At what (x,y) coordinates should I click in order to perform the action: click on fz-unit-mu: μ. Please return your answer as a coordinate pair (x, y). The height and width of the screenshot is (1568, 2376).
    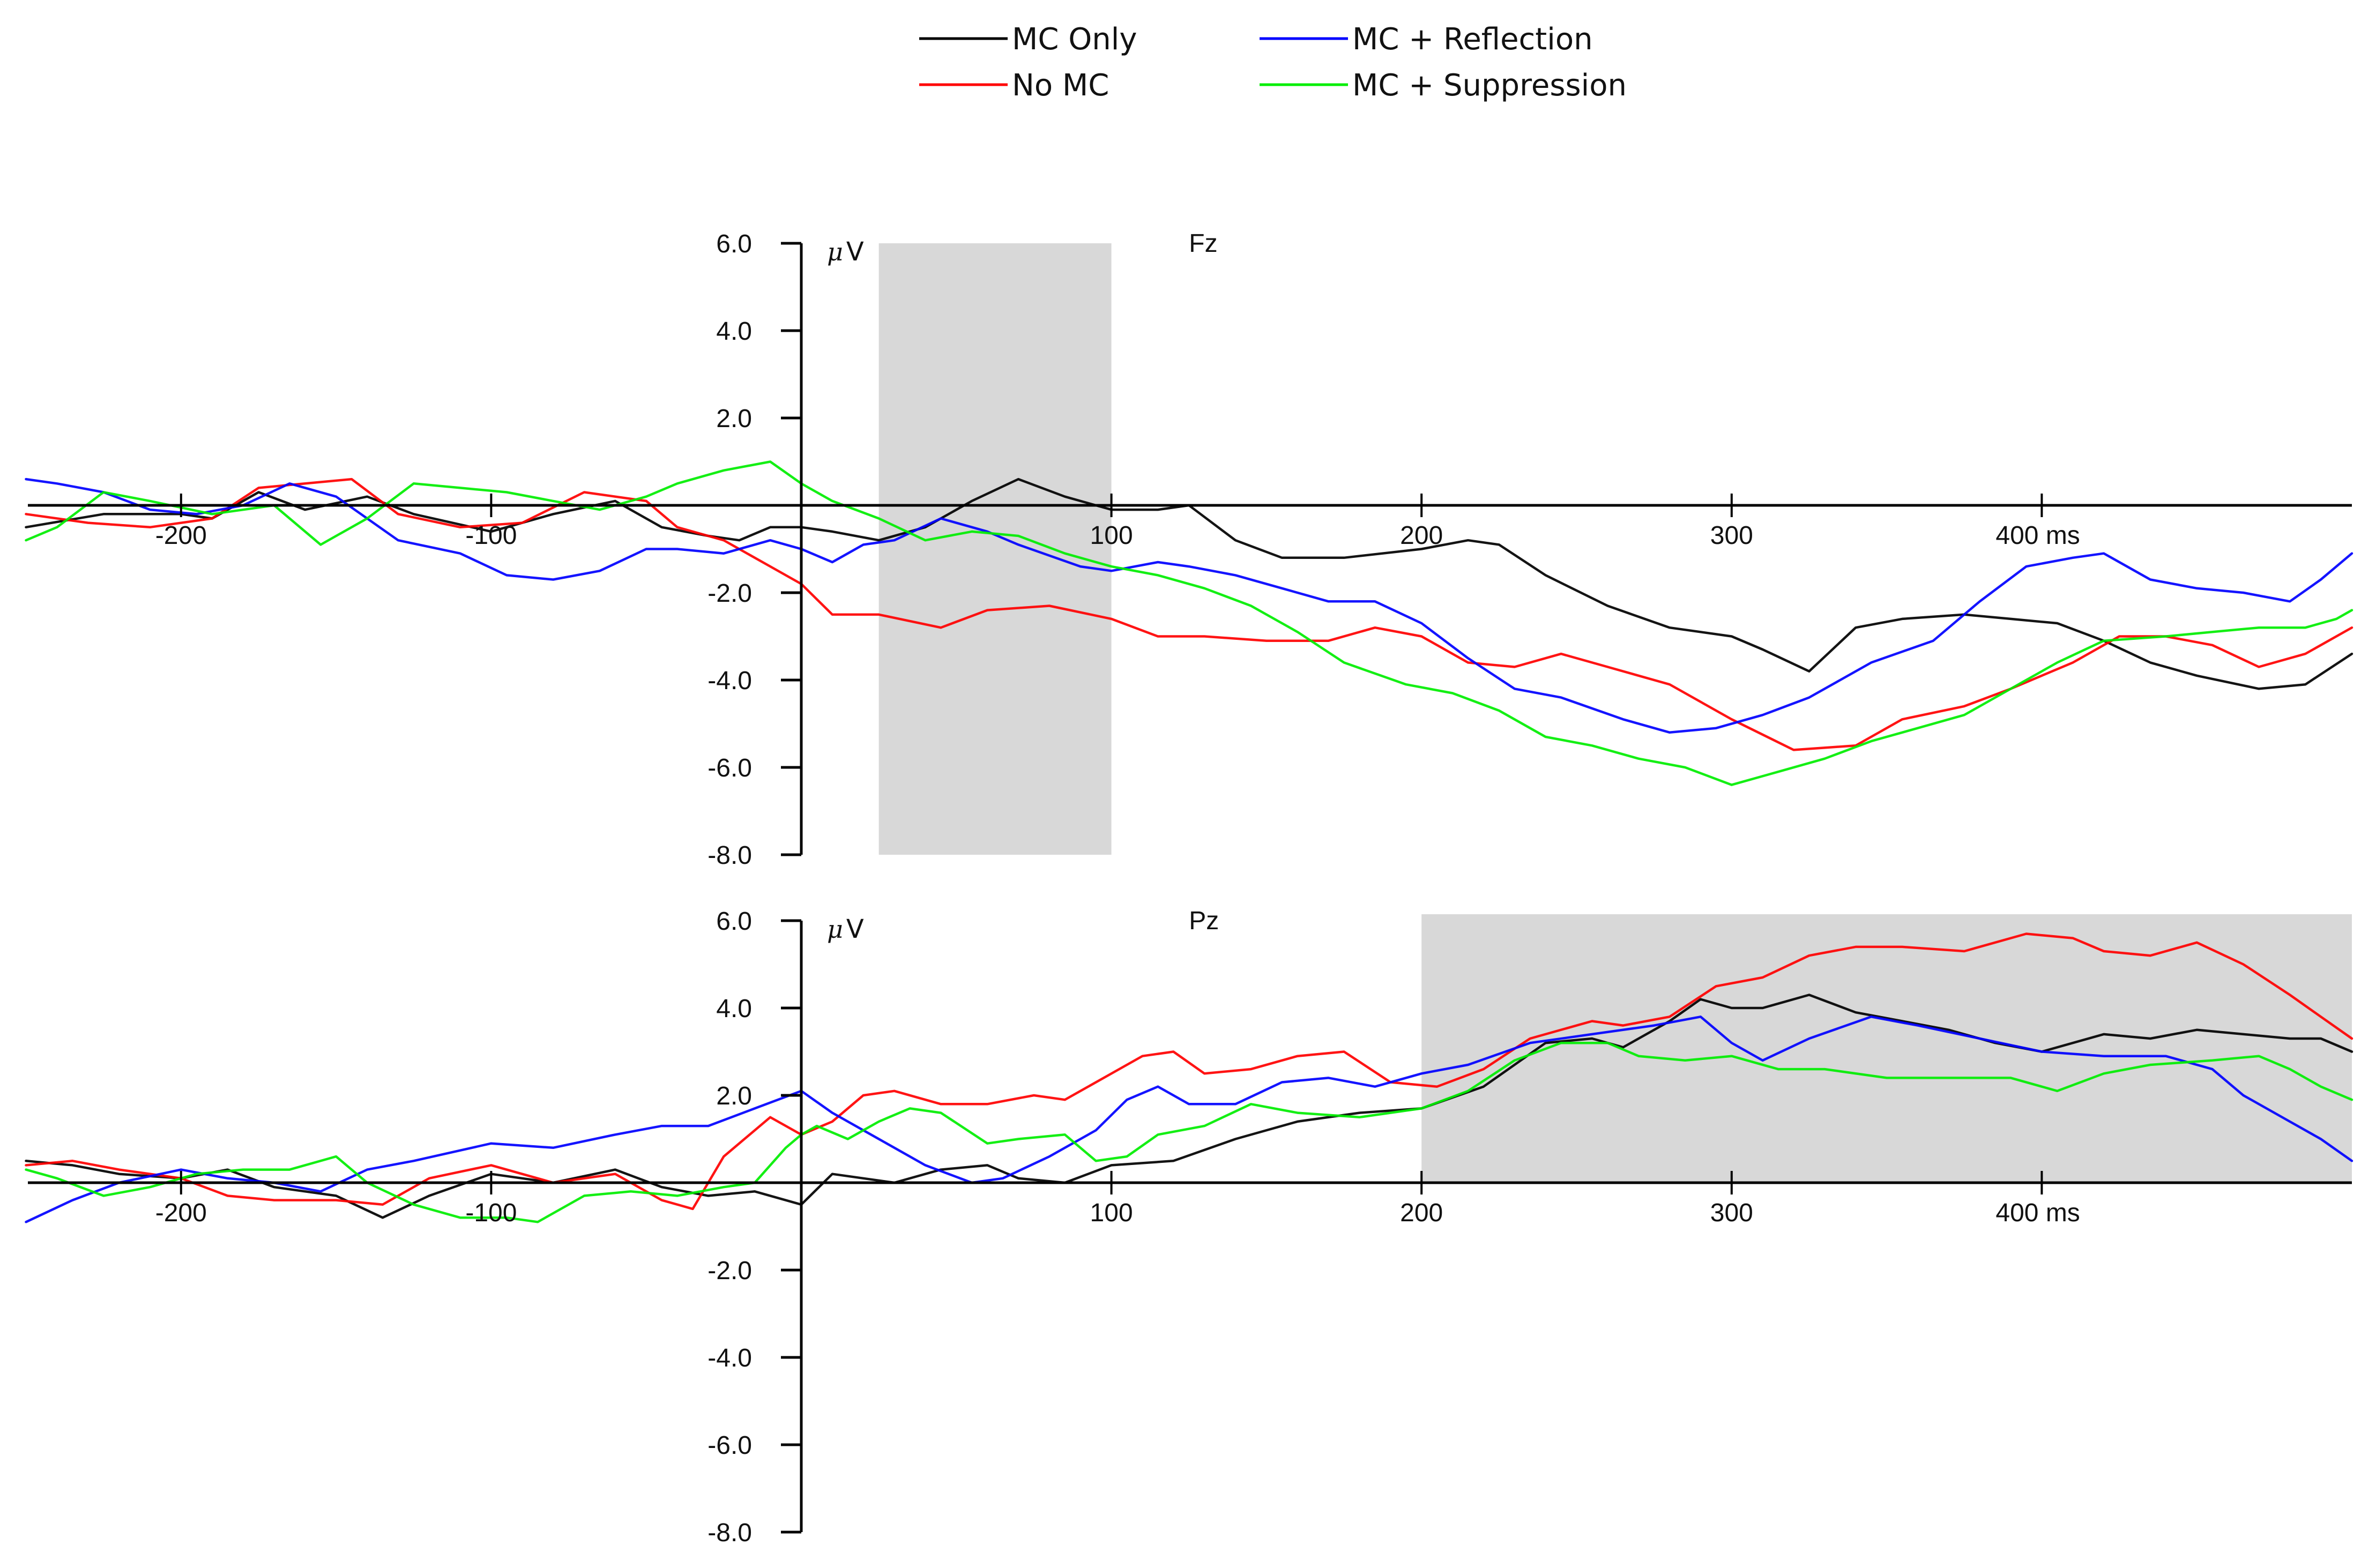
    Looking at the image, I should click on (835, 251).